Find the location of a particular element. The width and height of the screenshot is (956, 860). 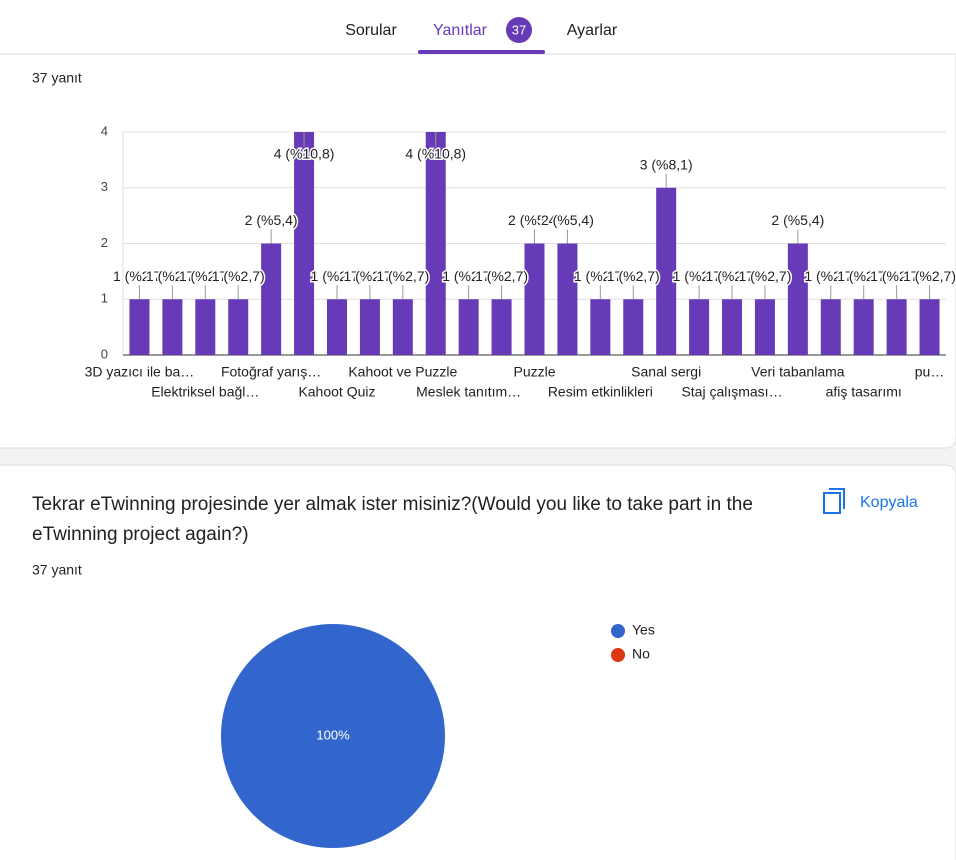

badge is located at coordinates (519, 30).